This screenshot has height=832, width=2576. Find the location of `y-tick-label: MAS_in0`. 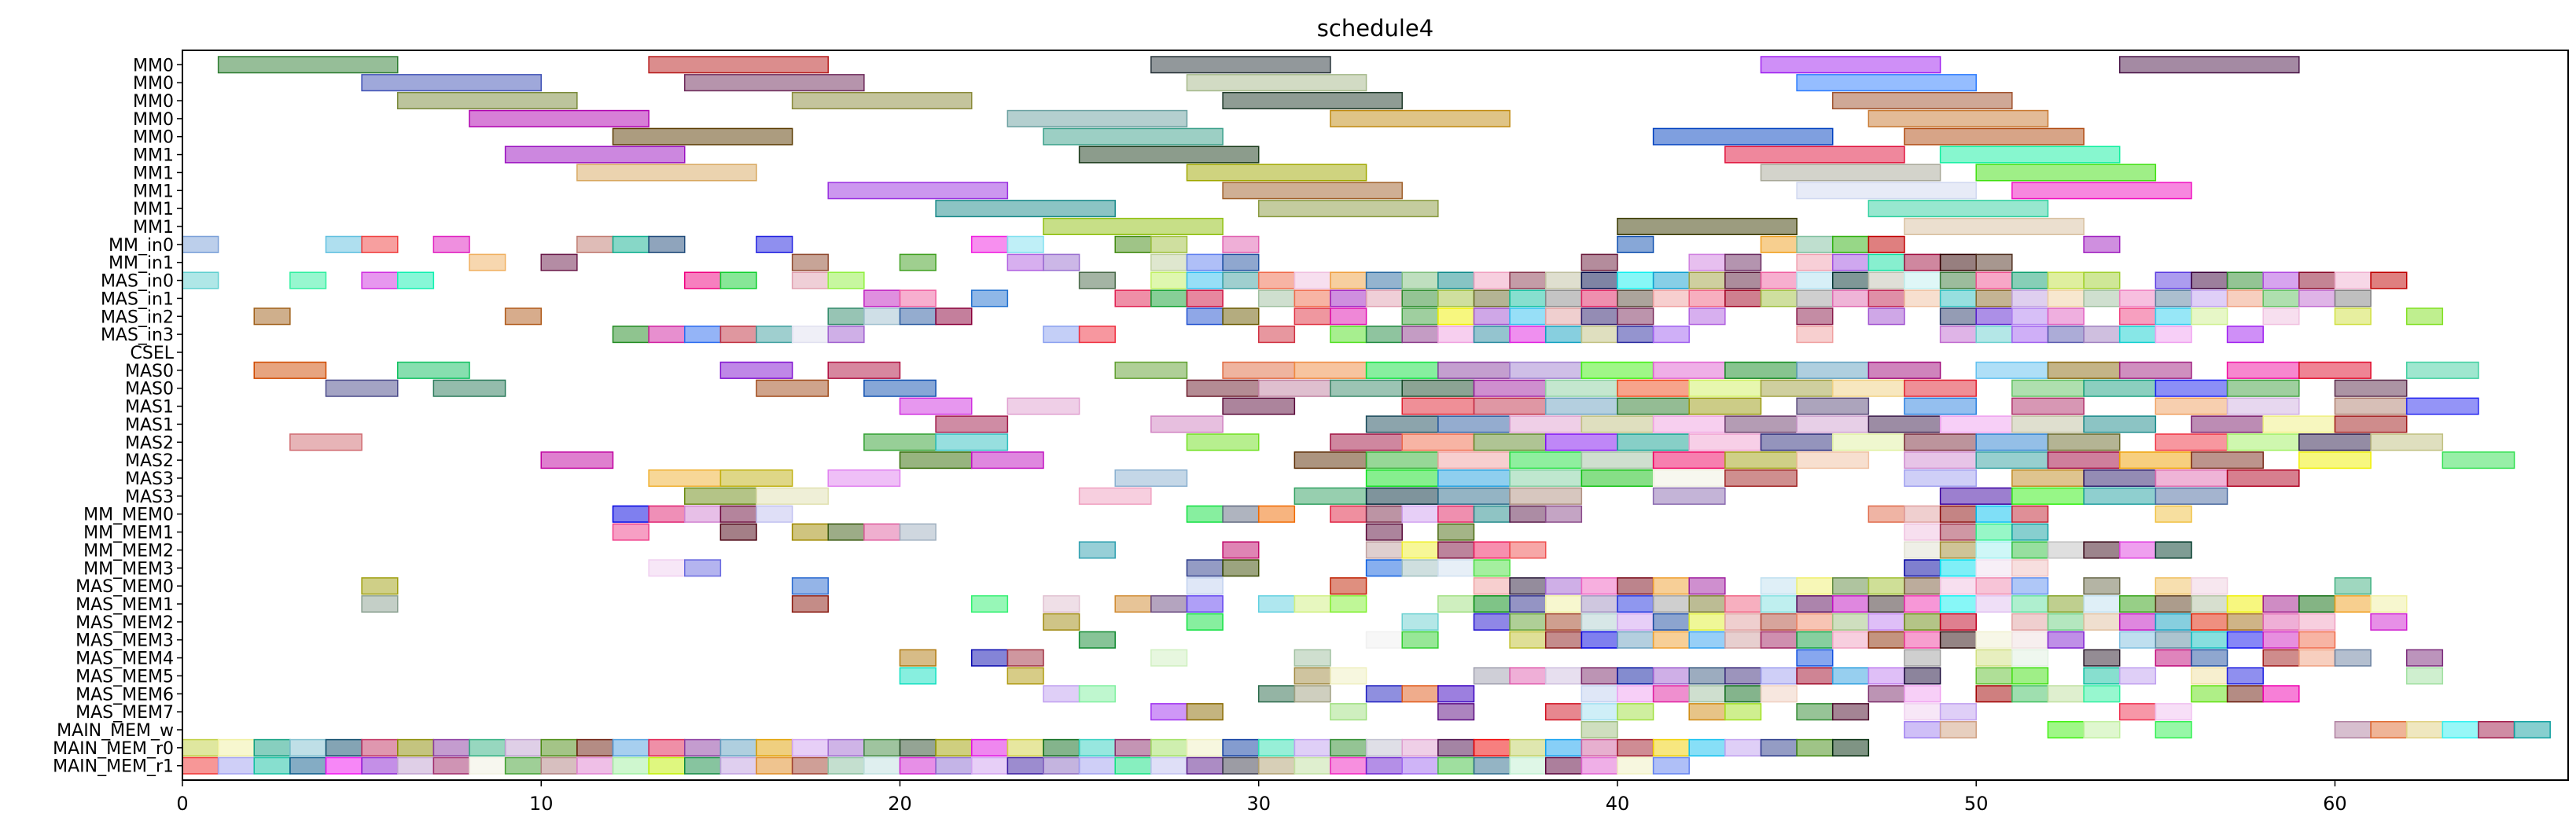

y-tick-label: MAS_in0 is located at coordinates (137, 282).